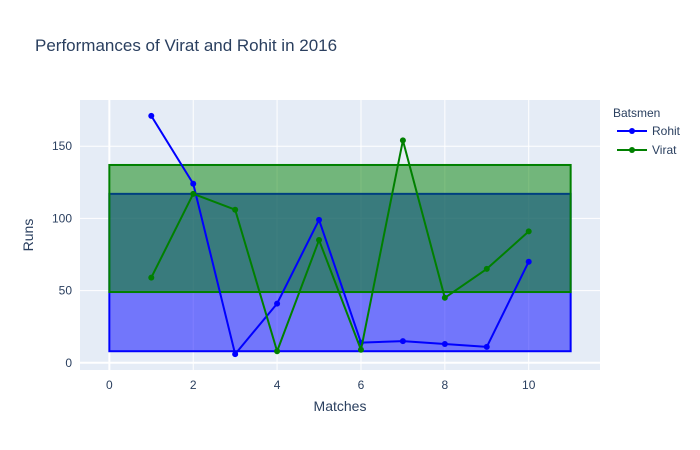 Image resolution: width=700 pixels, height=450 pixels. I want to click on legend: Batsmen Rohit Virat, so click(647, 131).